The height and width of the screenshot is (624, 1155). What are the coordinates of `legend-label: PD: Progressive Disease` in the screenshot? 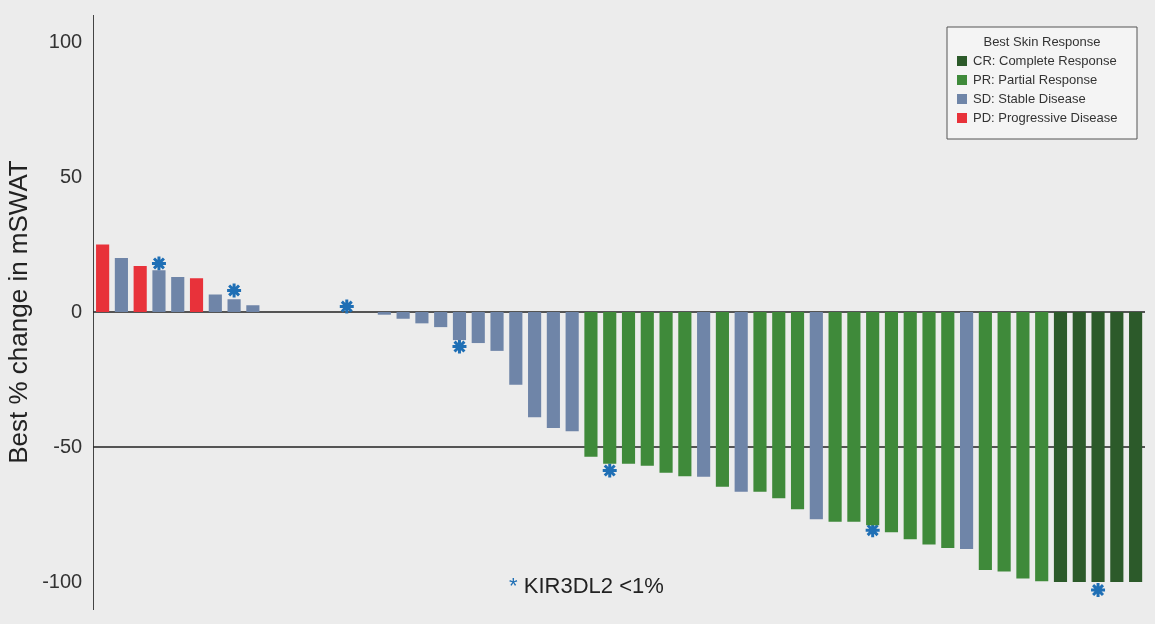 It's located at (1045, 117).